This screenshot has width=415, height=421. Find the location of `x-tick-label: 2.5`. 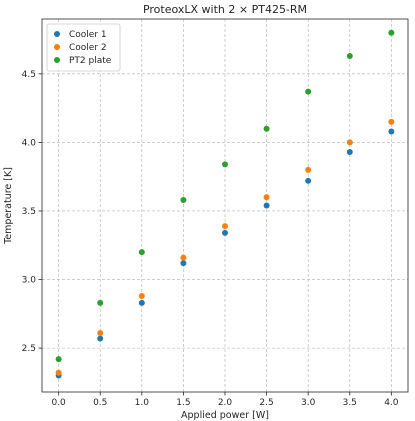

x-tick-label: 2.5 is located at coordinates (266, 403).